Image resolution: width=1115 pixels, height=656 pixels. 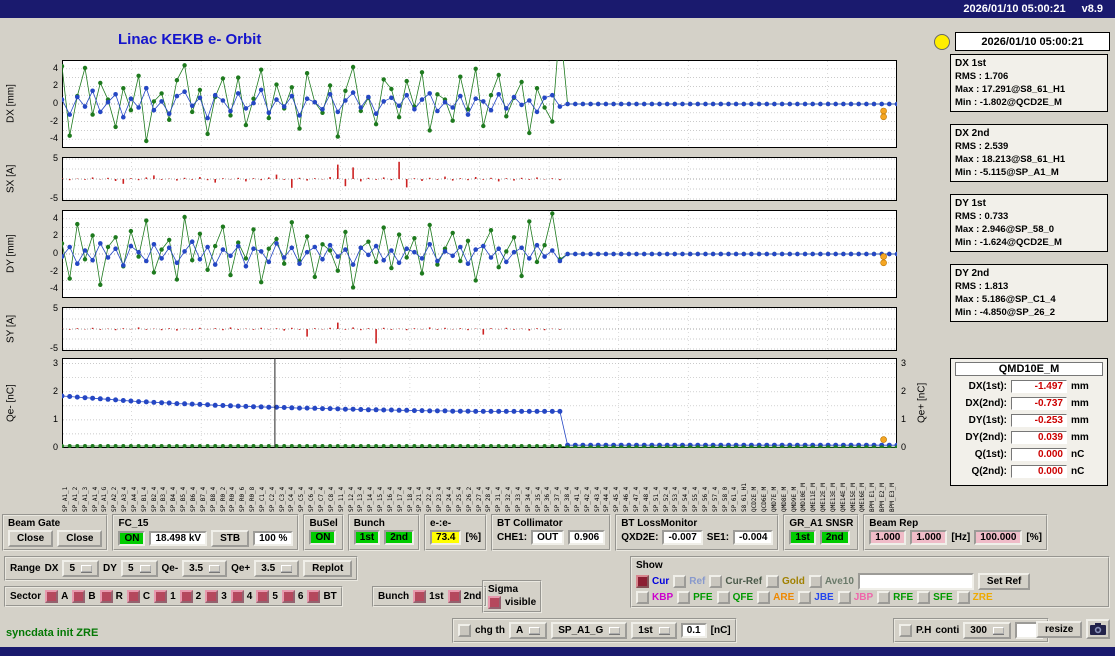 What do you see at coordinates (904, 418) in the screenshot?
I see `q-tick-label-right: 1` at bounding box center [904, 418].